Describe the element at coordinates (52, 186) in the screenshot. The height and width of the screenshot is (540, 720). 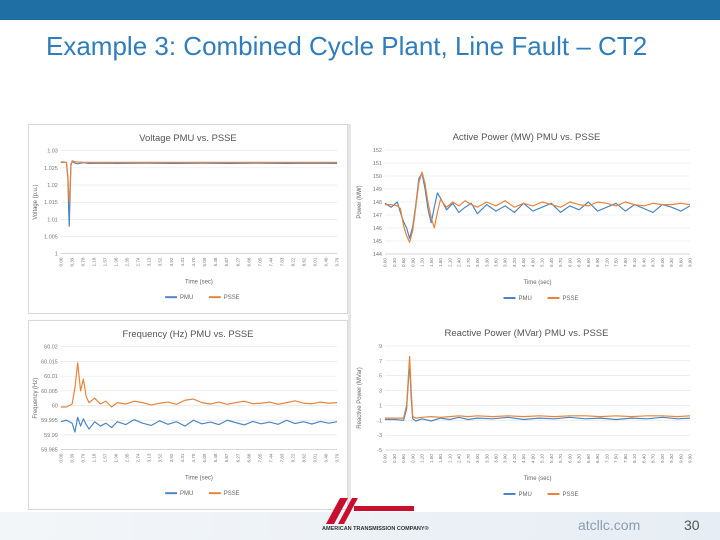
I see `y-tick-label: 1.02` at that location.